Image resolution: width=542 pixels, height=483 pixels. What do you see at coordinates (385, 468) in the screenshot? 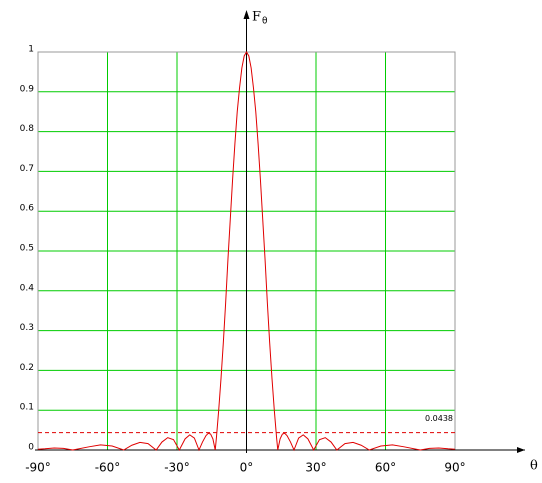
I see `x-tick-label: 60°` at bounding box center [385, 468].